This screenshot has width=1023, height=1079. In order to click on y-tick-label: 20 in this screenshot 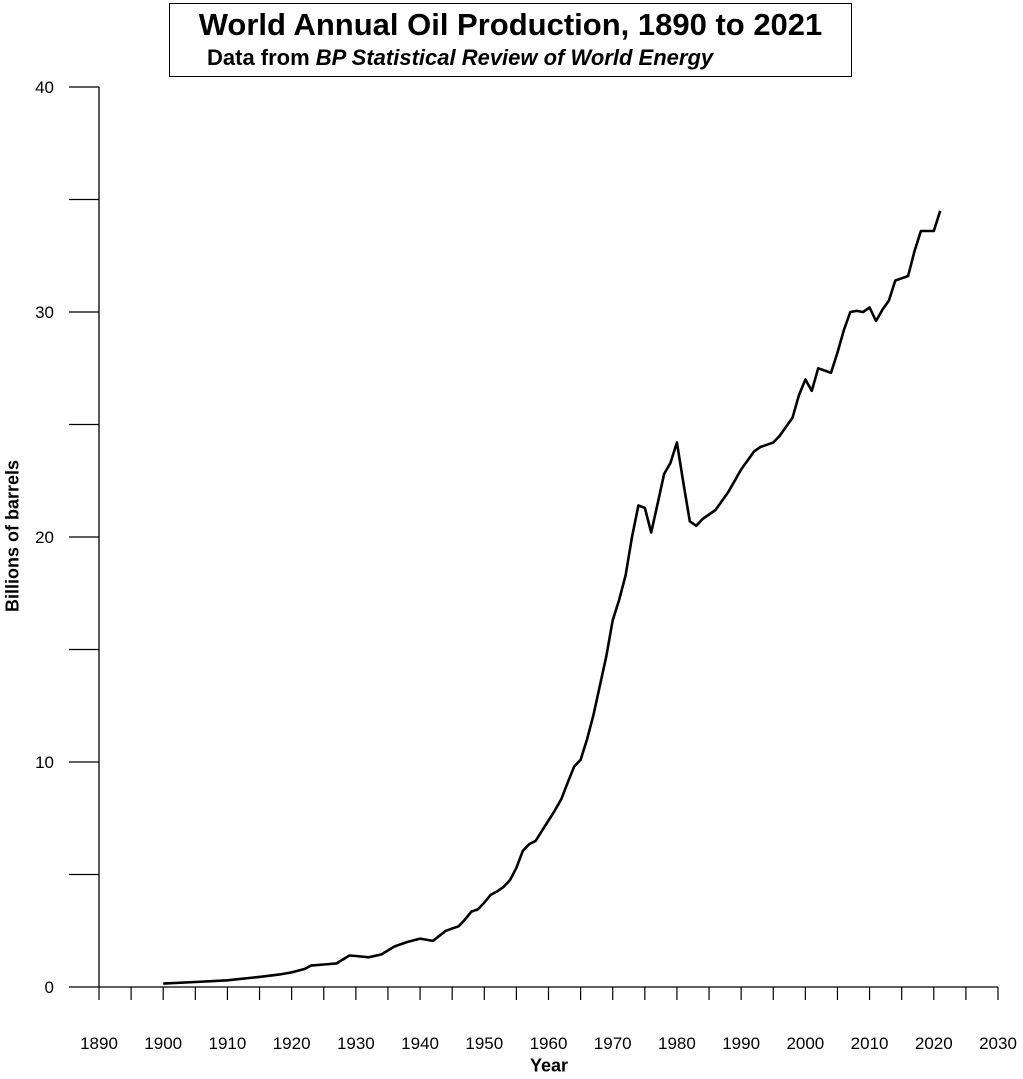, I will do `click(44, 537)`.